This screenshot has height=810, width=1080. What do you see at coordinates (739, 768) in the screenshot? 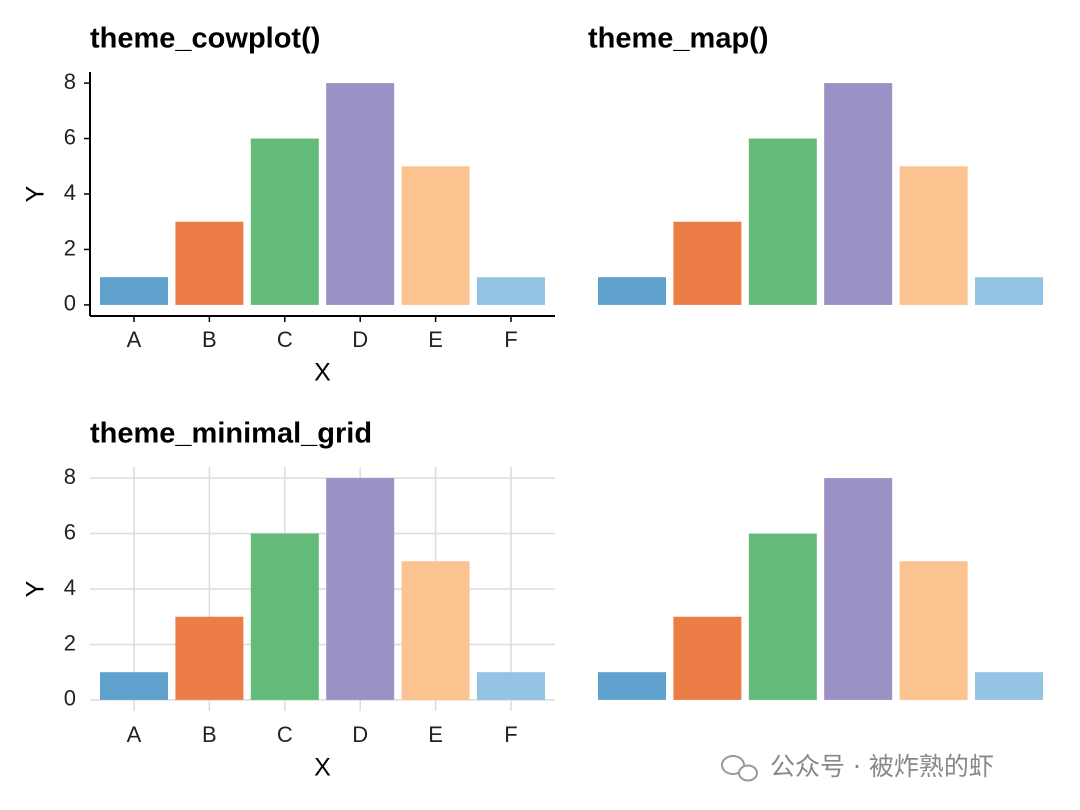
I see `wechat-icon` at bounding box center [739, 768].